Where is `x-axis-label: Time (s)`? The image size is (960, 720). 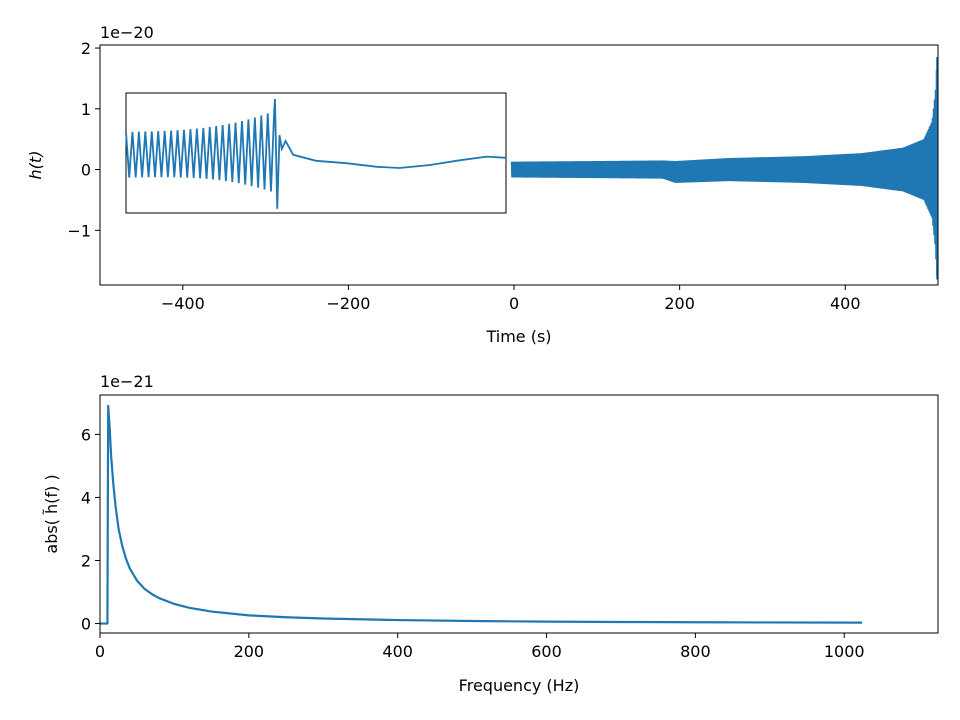
x-axis-label: Time (s) is located at coordinates (518, 336).